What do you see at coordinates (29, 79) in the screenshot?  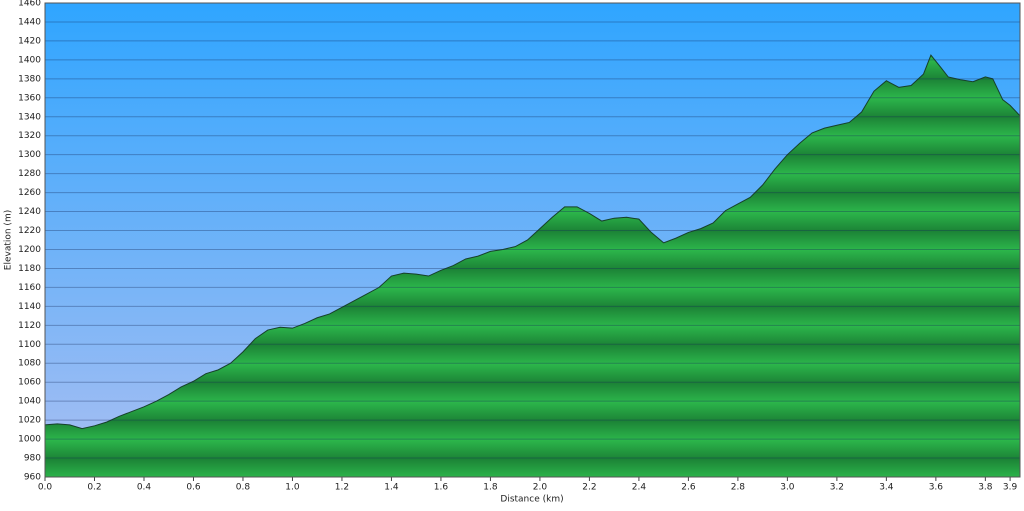 I see `y-tick-label: 1380` at bounding box center [29, 79].